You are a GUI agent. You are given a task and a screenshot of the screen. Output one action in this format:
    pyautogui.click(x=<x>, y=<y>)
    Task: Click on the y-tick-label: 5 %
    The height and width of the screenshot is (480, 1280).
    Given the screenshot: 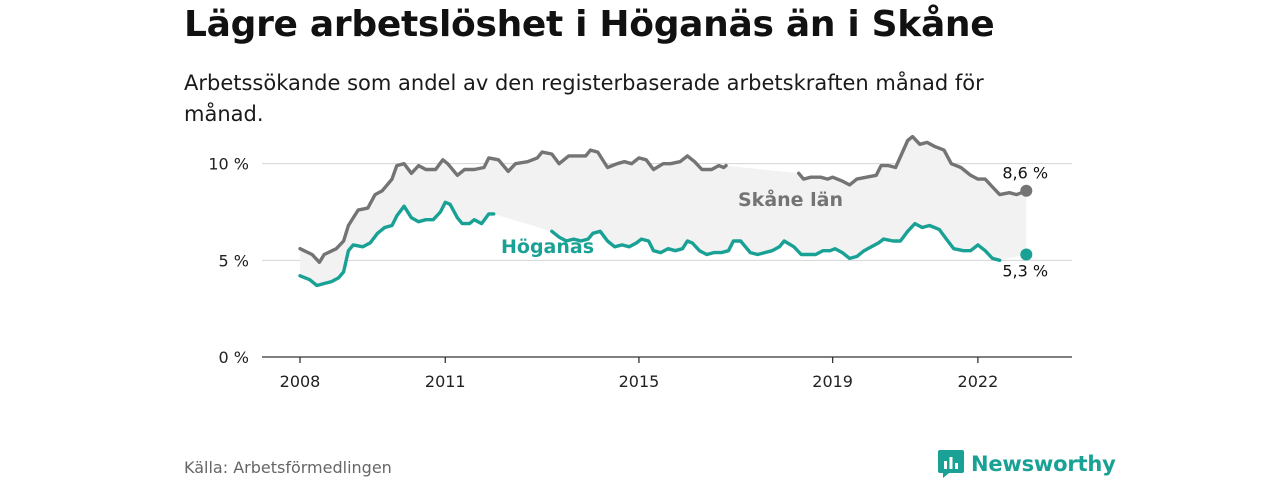 What is the action you would take?
    pyautogui.click(x=234, y=260)
    